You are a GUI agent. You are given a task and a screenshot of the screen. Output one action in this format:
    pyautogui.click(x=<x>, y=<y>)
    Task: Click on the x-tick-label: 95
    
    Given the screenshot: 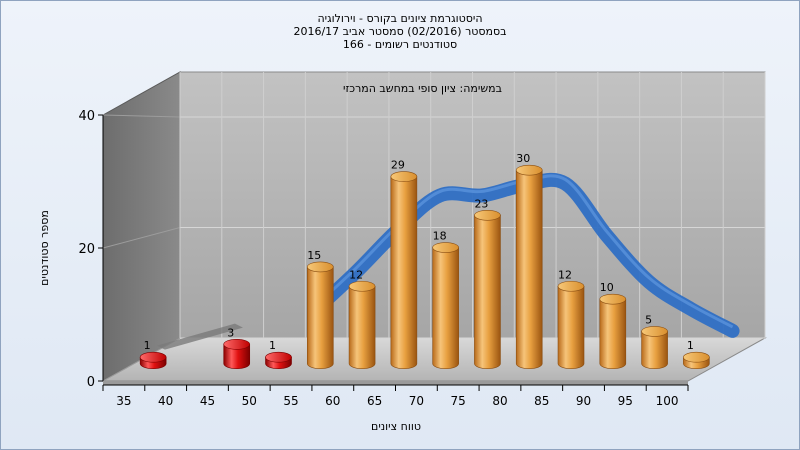 What is the action you would take?
    pyautogui.click(x=625, y=401)
    